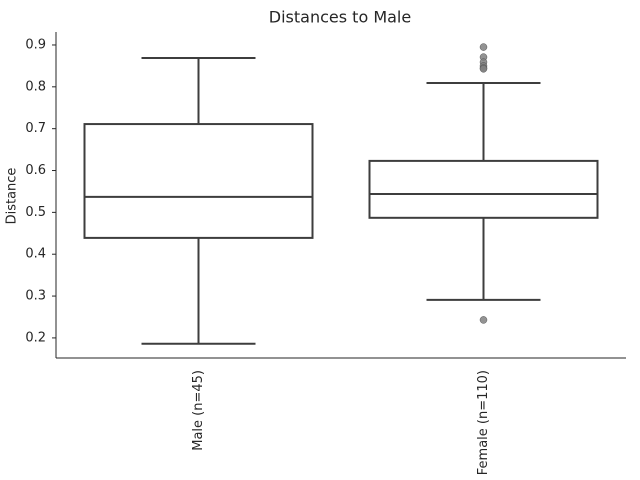  What do you see at coordinates (198, 410) in the screenshot?
I see `x-tick-label: Male (n=45)` at bounding box center [198, 410].